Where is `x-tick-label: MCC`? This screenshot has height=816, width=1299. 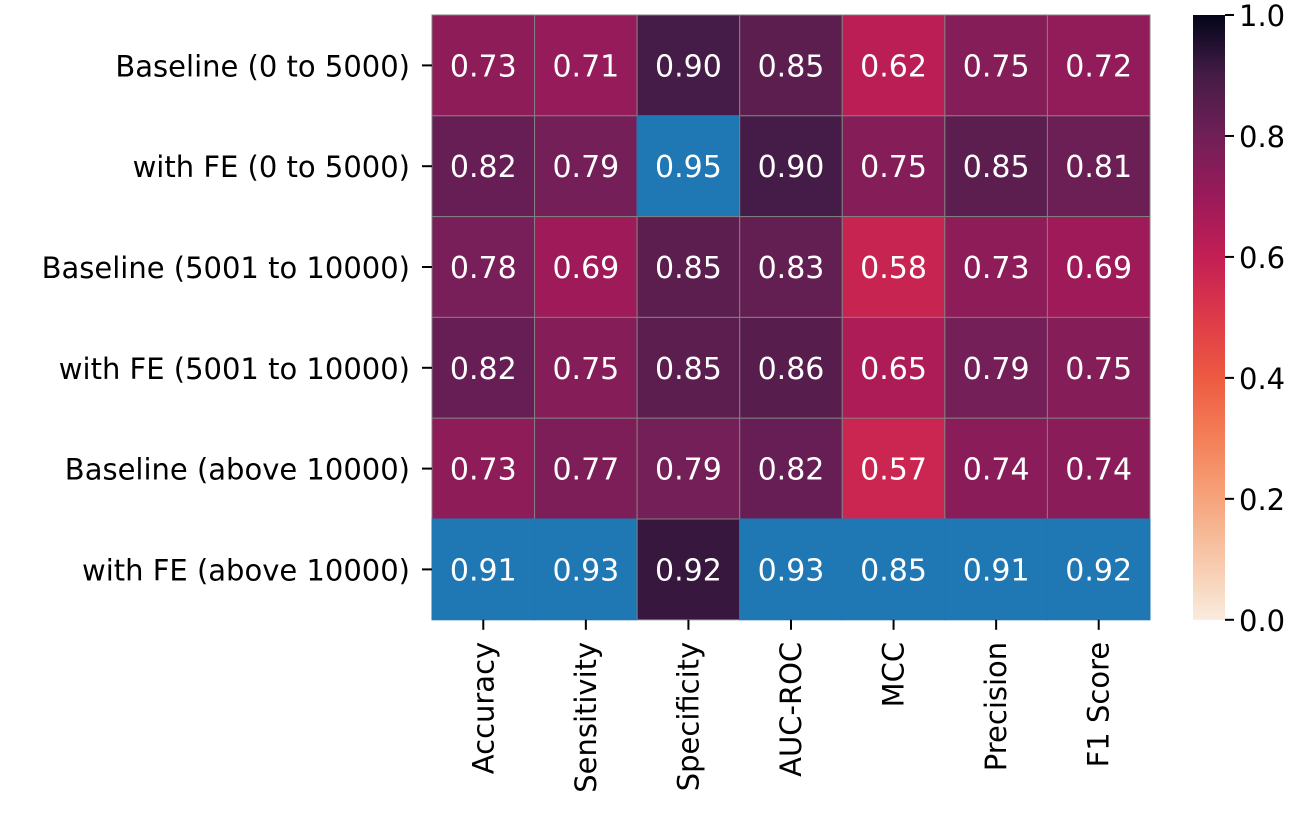 x-tick-label: MCC is located at coordinates (894, 675).